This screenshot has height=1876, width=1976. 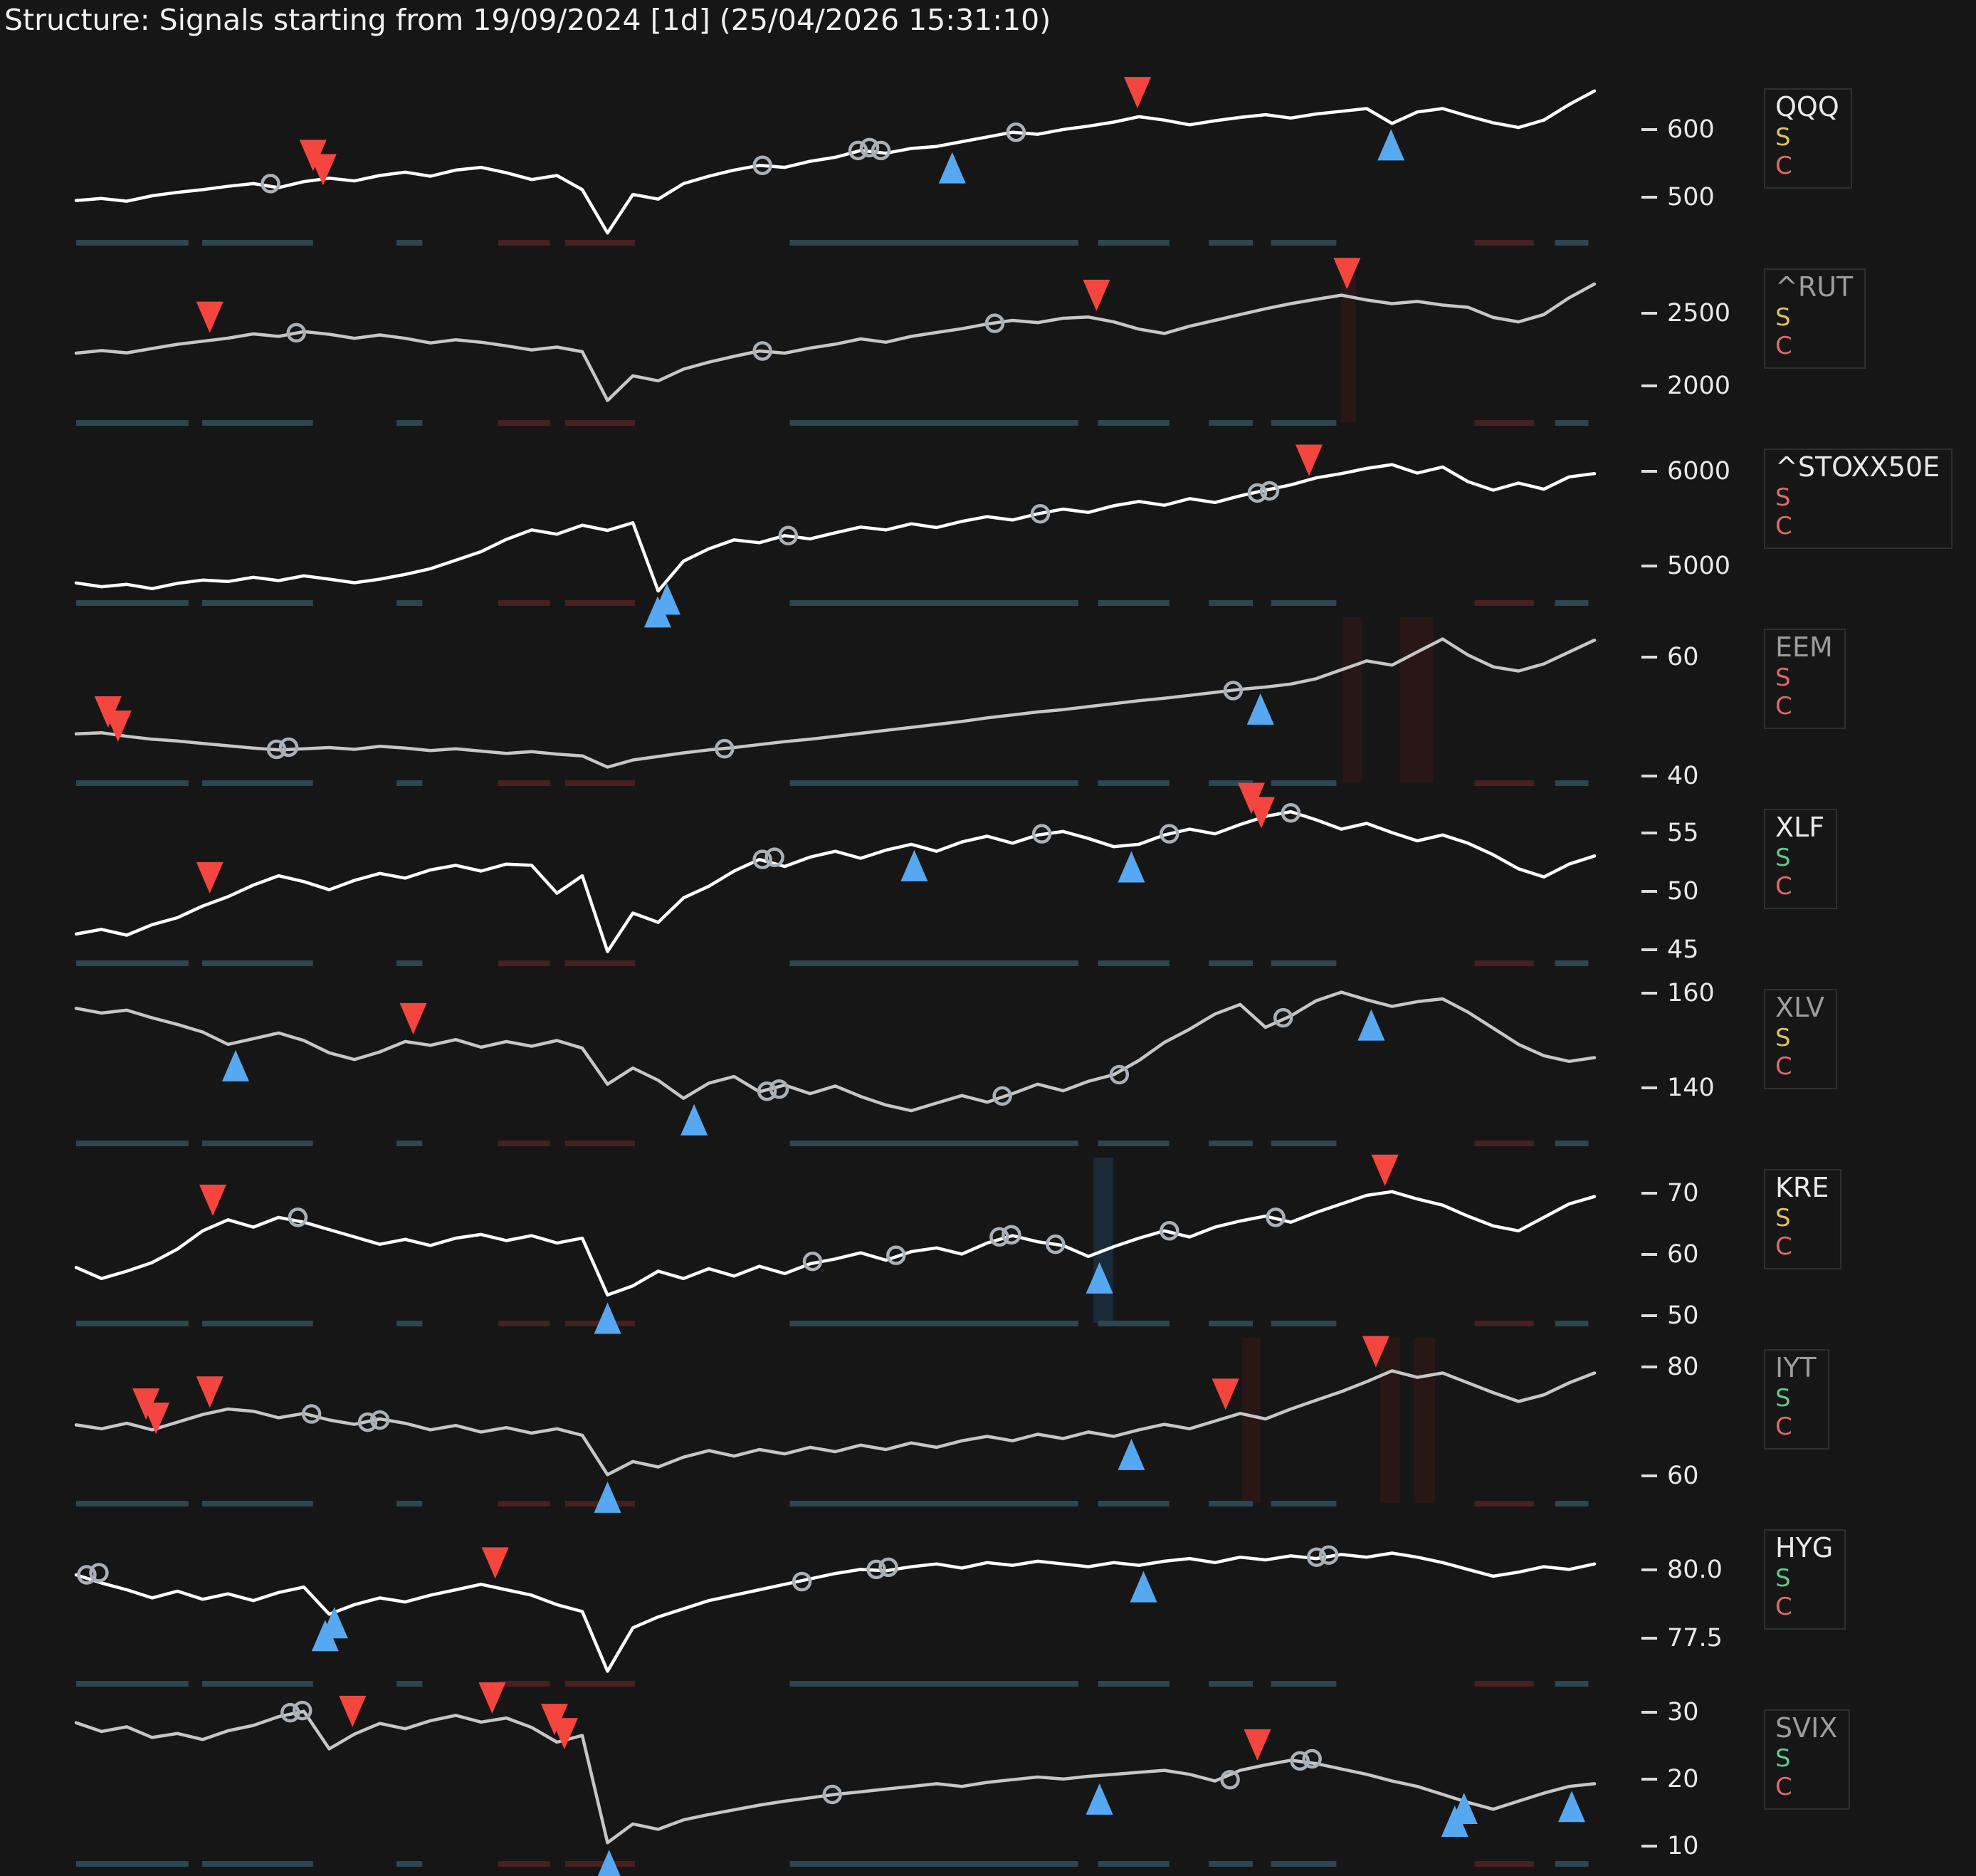 I want to click on legend-XLV: XLV S C, so click(x=1801, y=1039).